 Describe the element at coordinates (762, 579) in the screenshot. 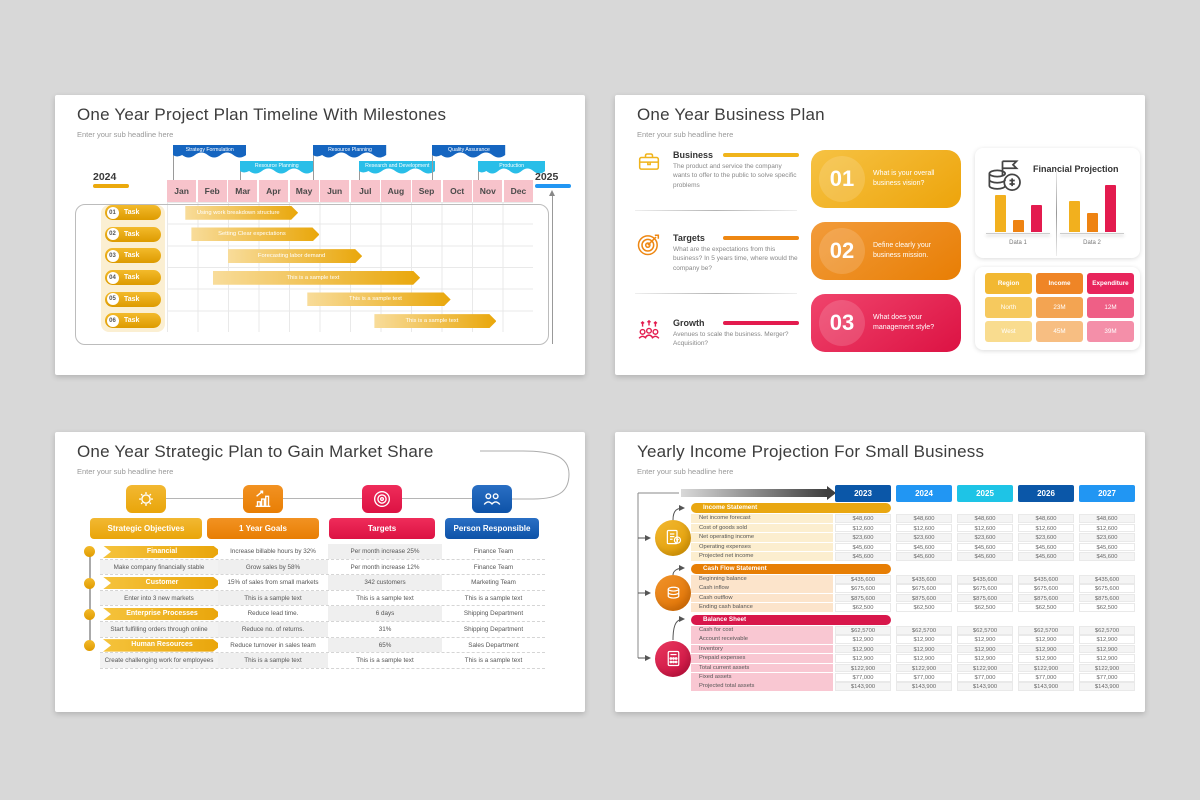

I see `row-label: Beginning balance` at that location.